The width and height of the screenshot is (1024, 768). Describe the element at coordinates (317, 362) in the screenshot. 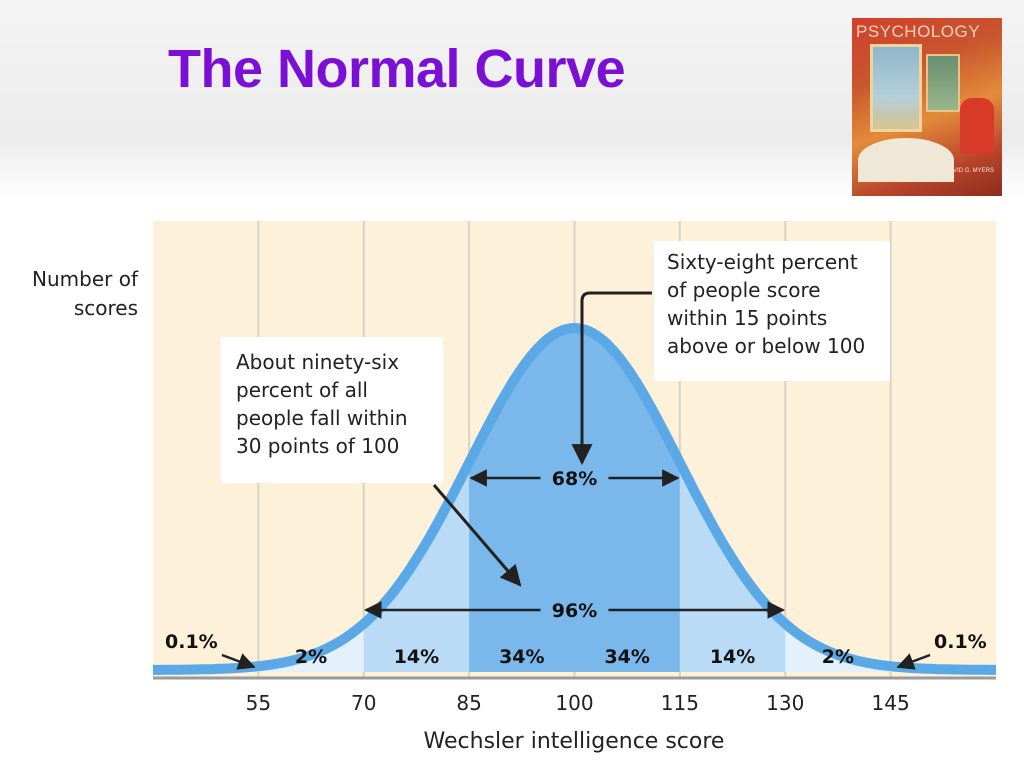

I see `annotation-96-line-1: About ninety-six` at that location.